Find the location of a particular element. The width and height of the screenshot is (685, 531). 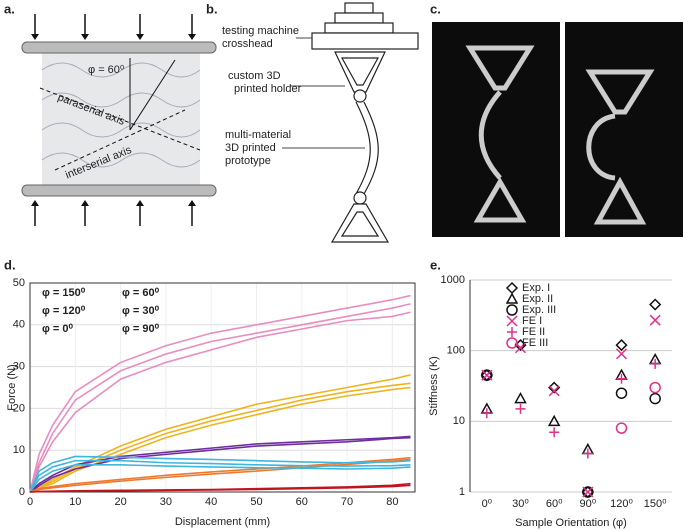

x-tick-label: 20 is located at coordinates (120, 502).